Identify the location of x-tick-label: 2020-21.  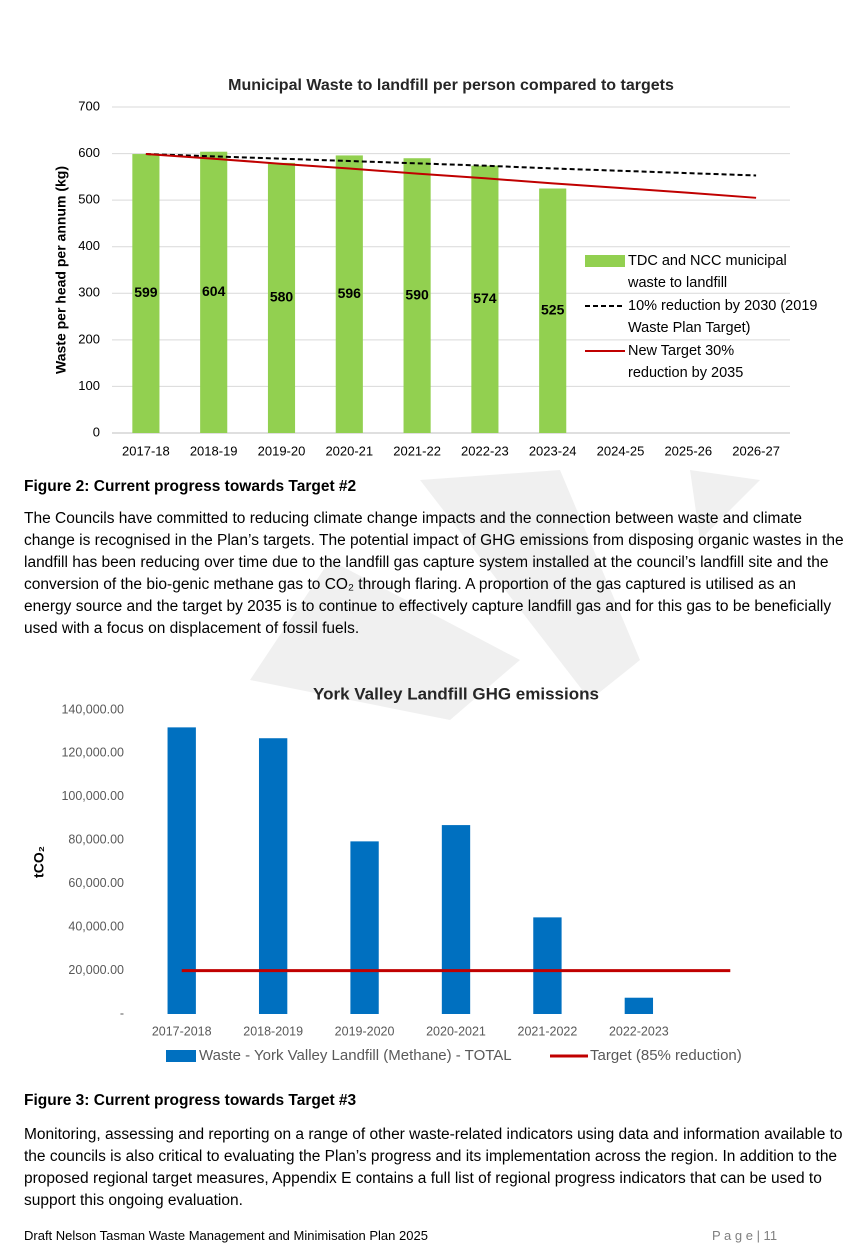
(349, 450).